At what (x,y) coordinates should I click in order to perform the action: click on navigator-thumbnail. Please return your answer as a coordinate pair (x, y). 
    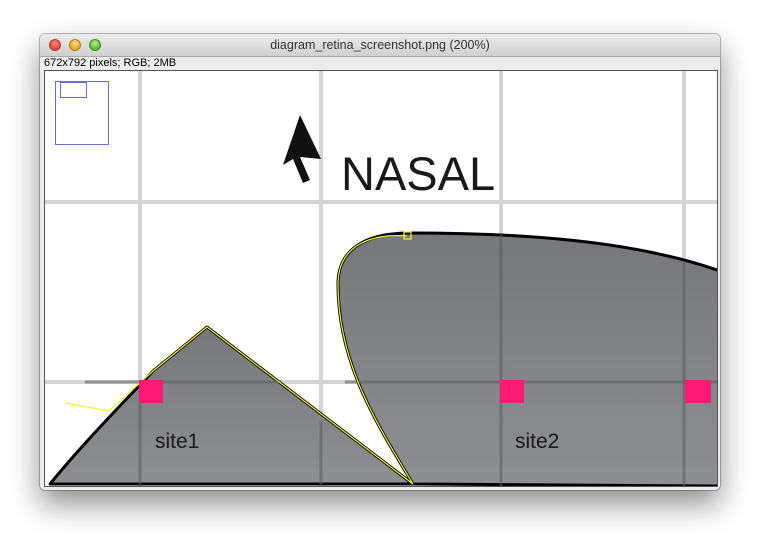
    Looking at the image, I should click on (82, 113).